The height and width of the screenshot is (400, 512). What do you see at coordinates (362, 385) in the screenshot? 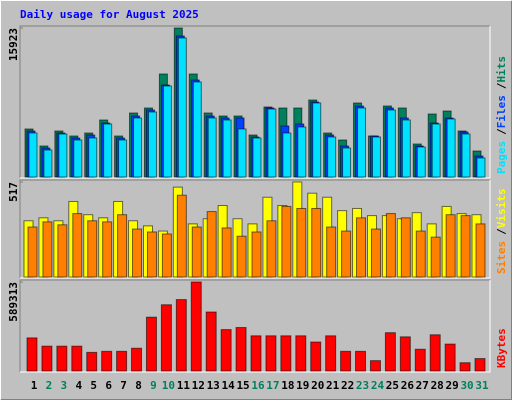
I see `x-tick-label: 23` at bounding box center [362, 385].